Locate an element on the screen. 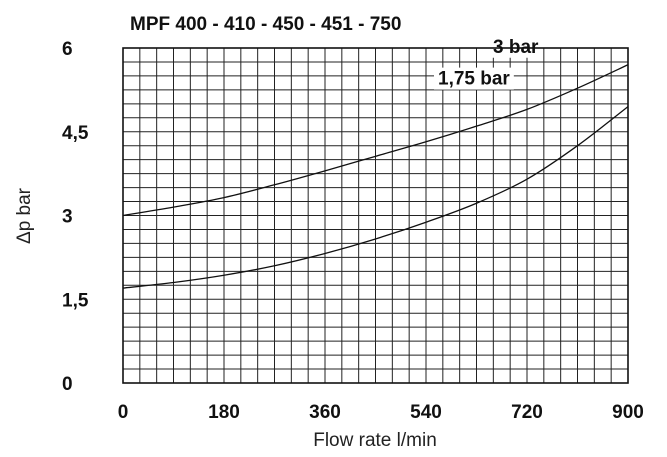 The width and height of the screenshot is (667, 457). y-tick-labels: 0 1,5 3 4,5 6 is located at coordinates (75, 217).